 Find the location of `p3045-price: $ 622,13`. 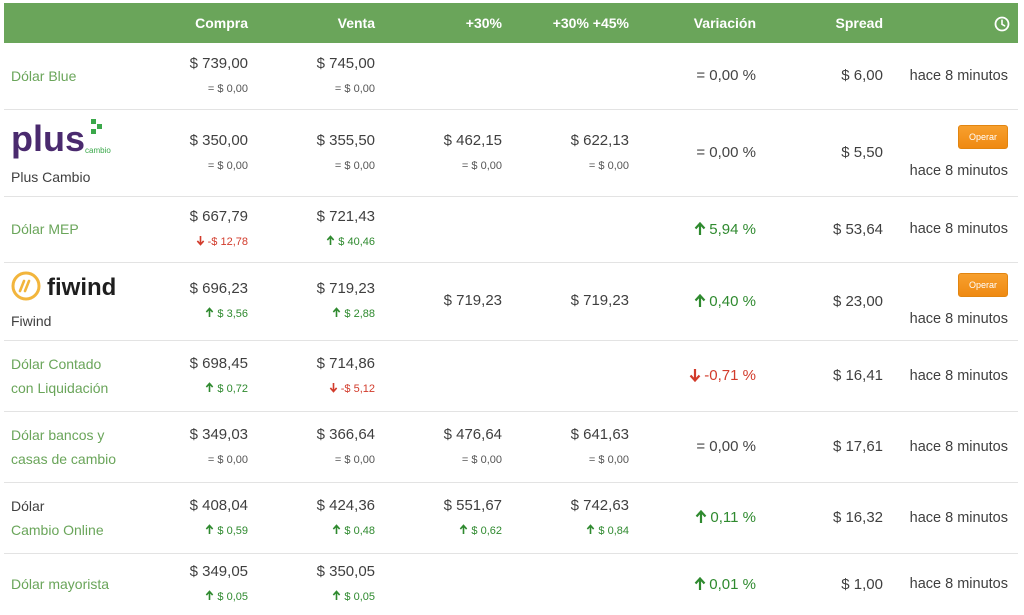

p3045-price: $ 622,13 is located at coordinates (599, 140).